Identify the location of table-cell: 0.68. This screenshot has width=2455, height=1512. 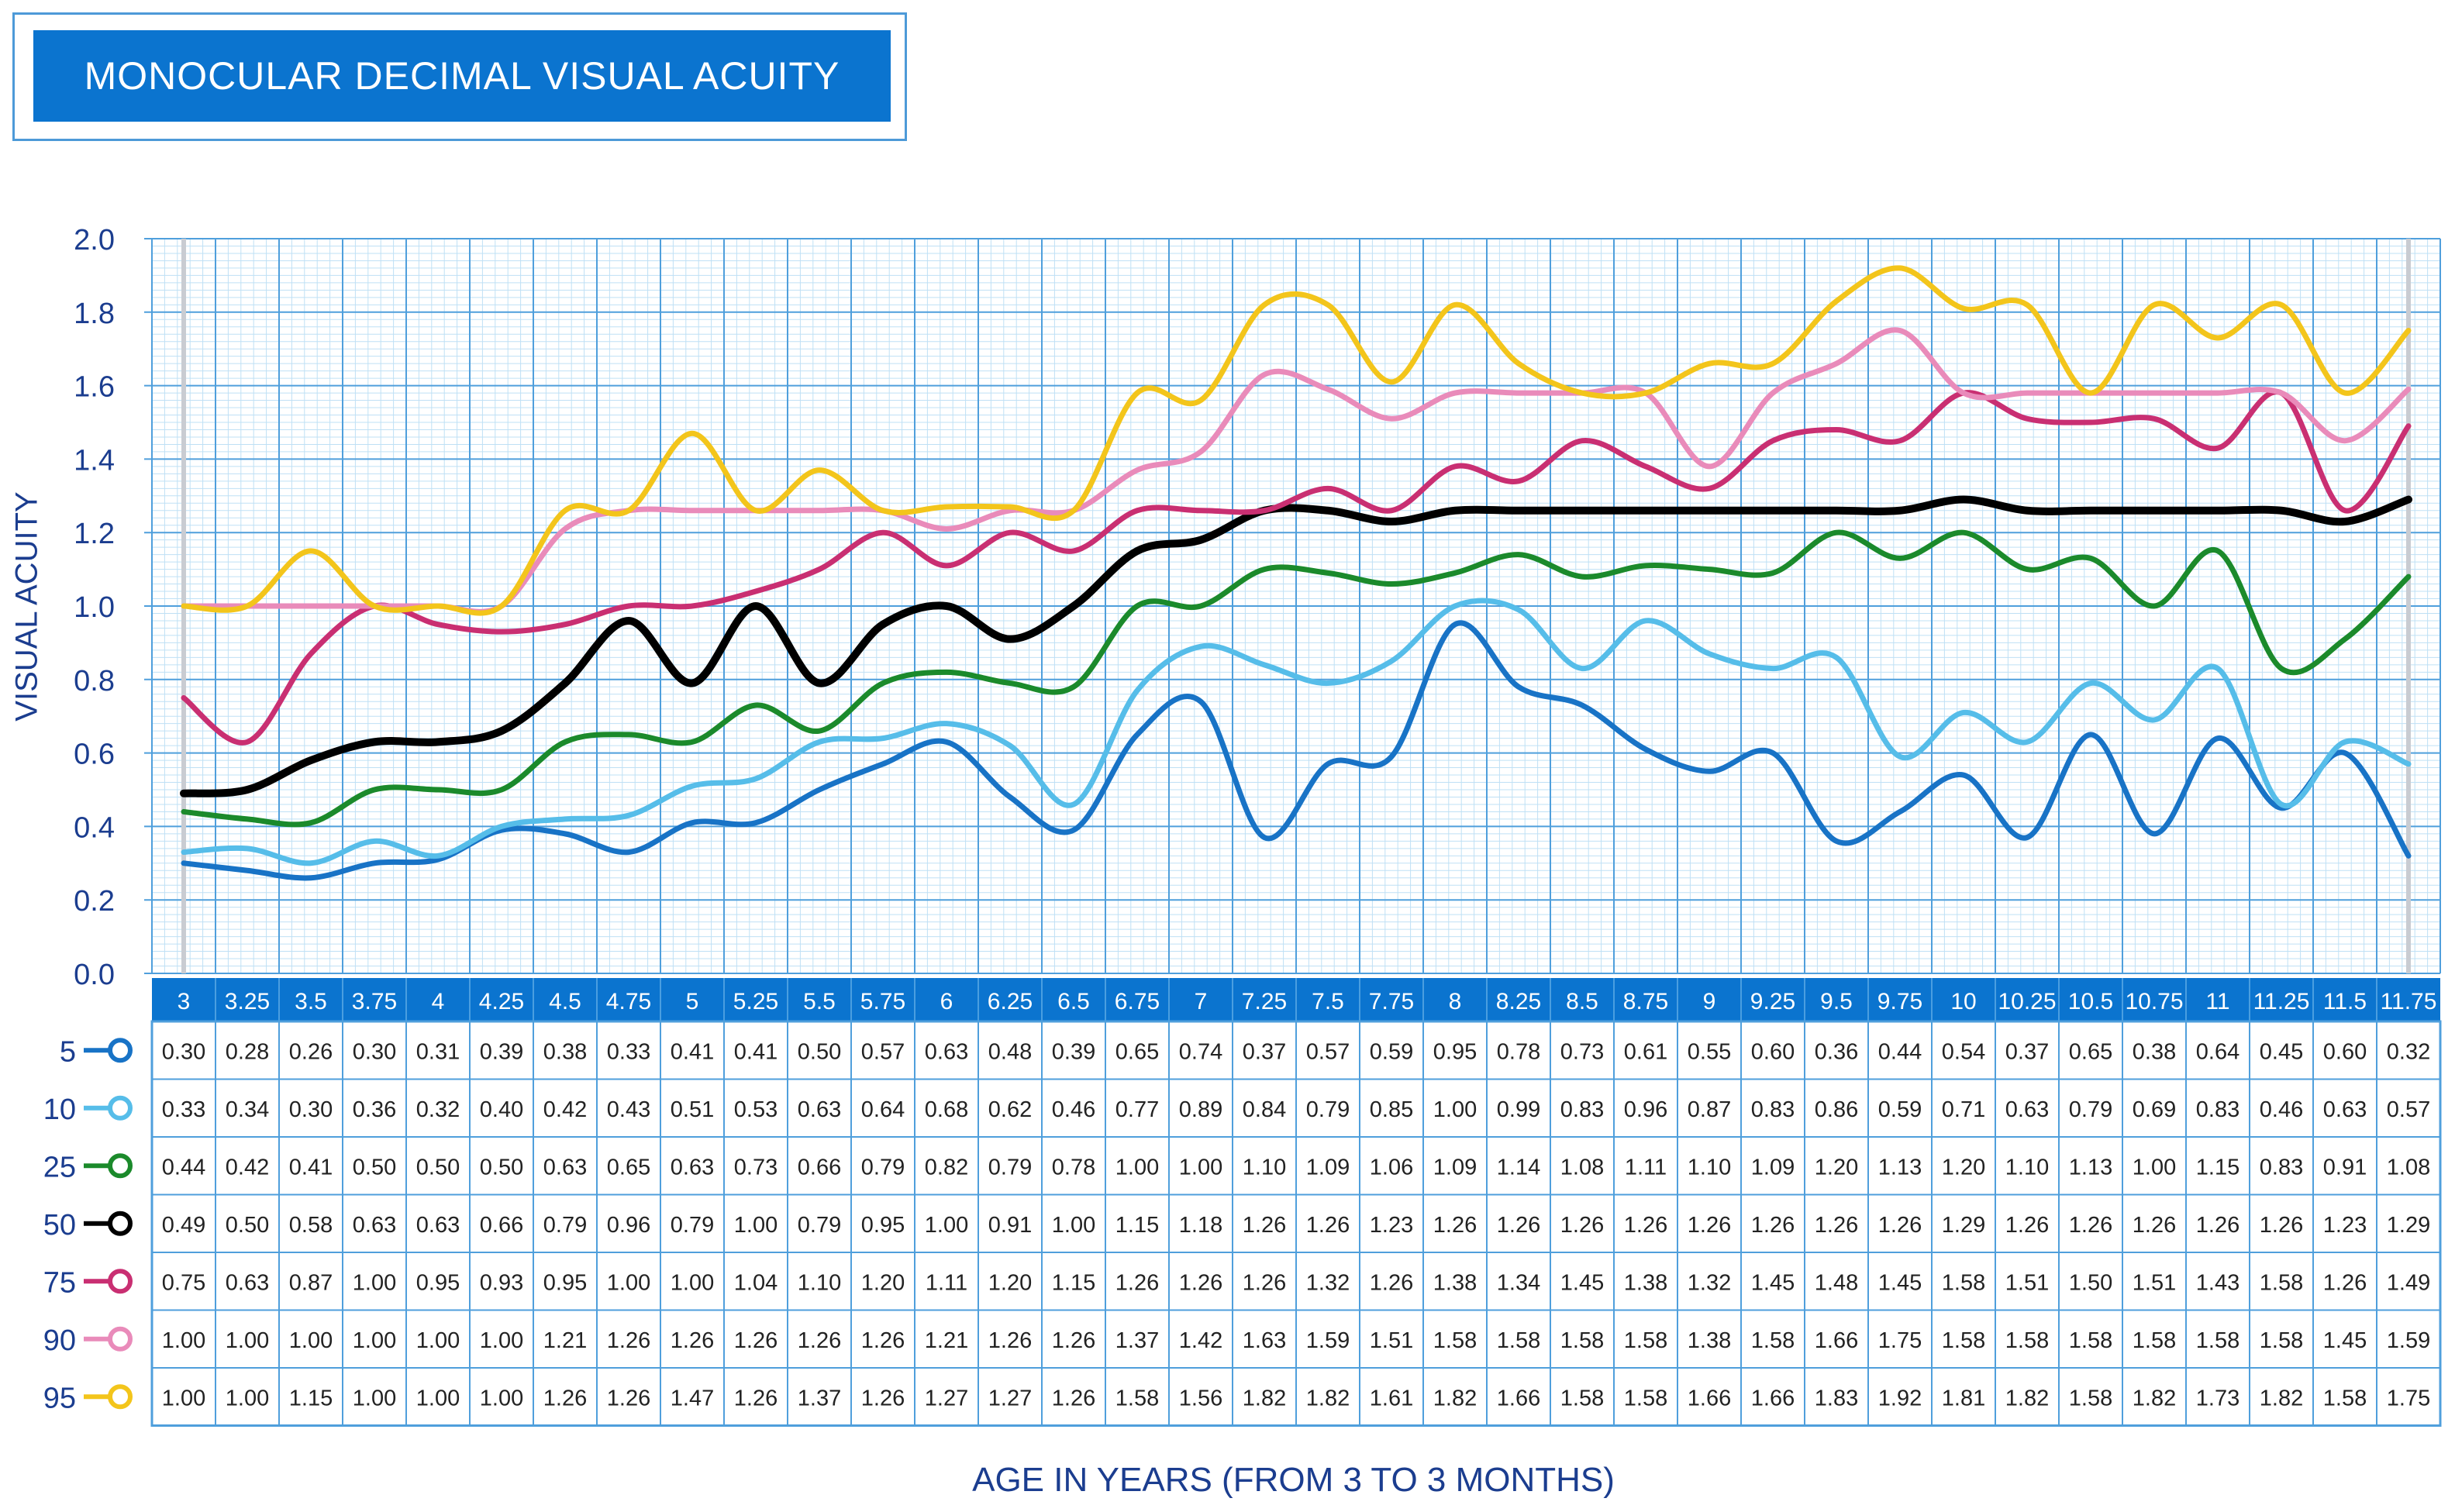
(946, 1109).